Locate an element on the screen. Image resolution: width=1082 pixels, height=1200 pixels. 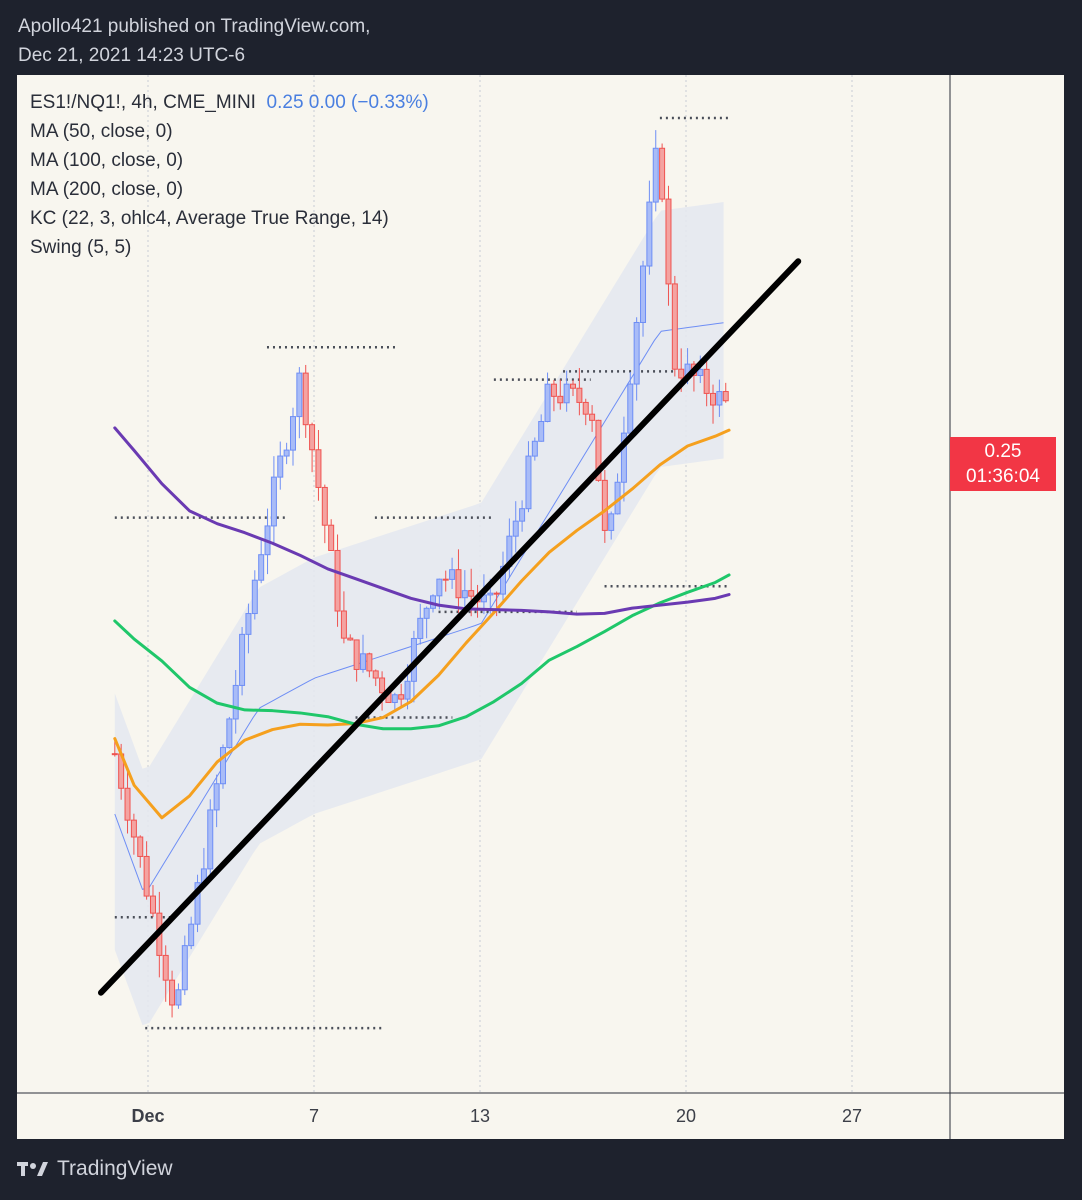
legend-symbol: ES1!/NQ1!, 4h, CME_MINI is located at coordinates (143, 102).